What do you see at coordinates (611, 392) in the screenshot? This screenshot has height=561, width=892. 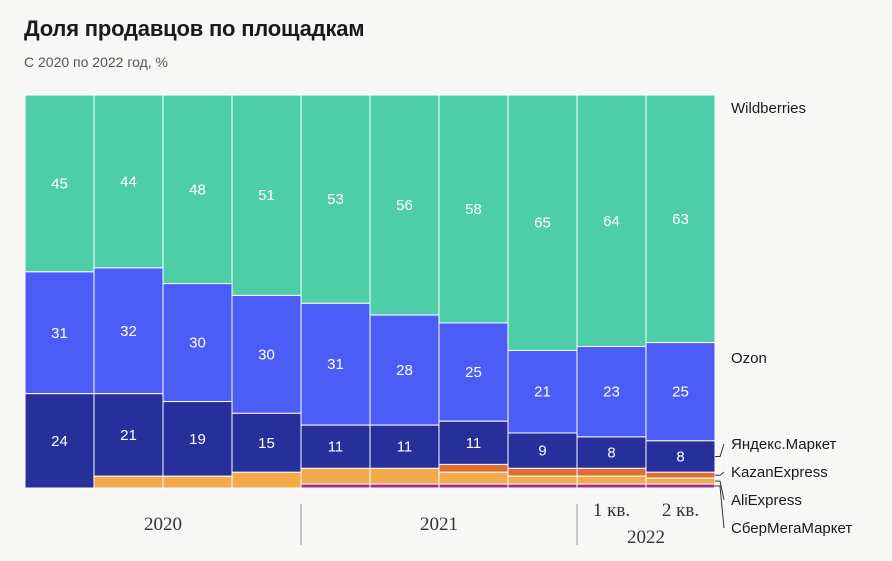 I see `value-label-ozon-9: 23` at bounding box center [611, 392].